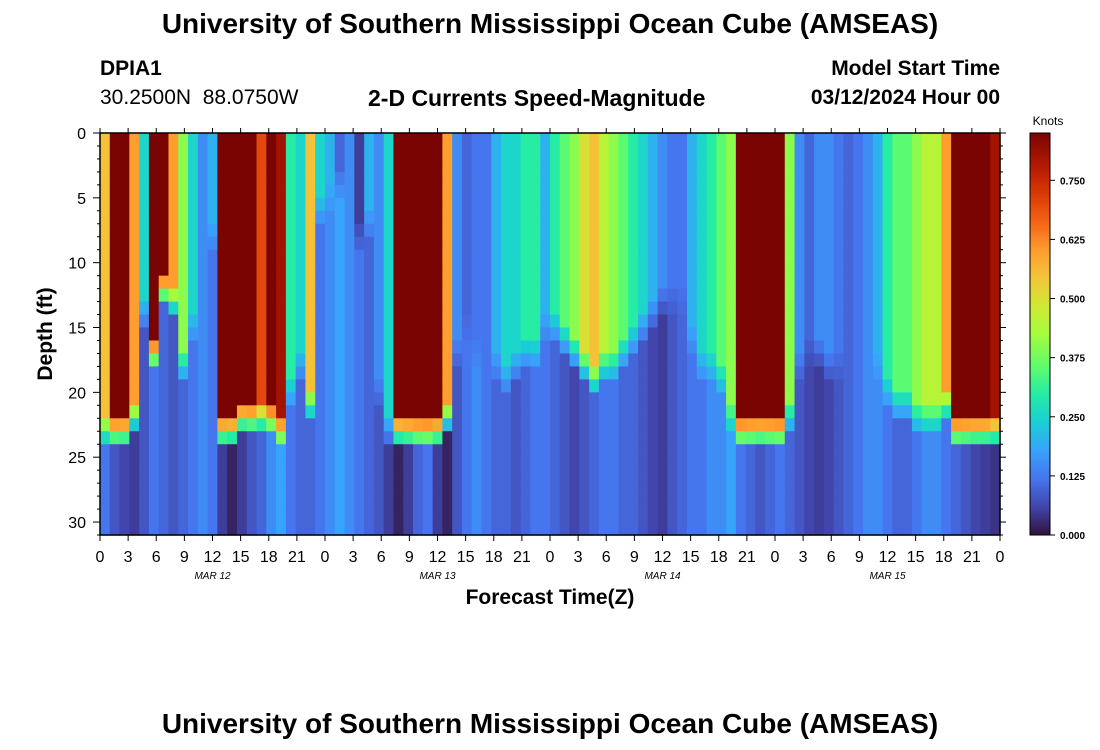 Image resolution: width=1100 pixels, height=750 pixels. Describe the element at coordinates (77, 393) in the screenshot. I see `y-tick-label: 20` at that location.